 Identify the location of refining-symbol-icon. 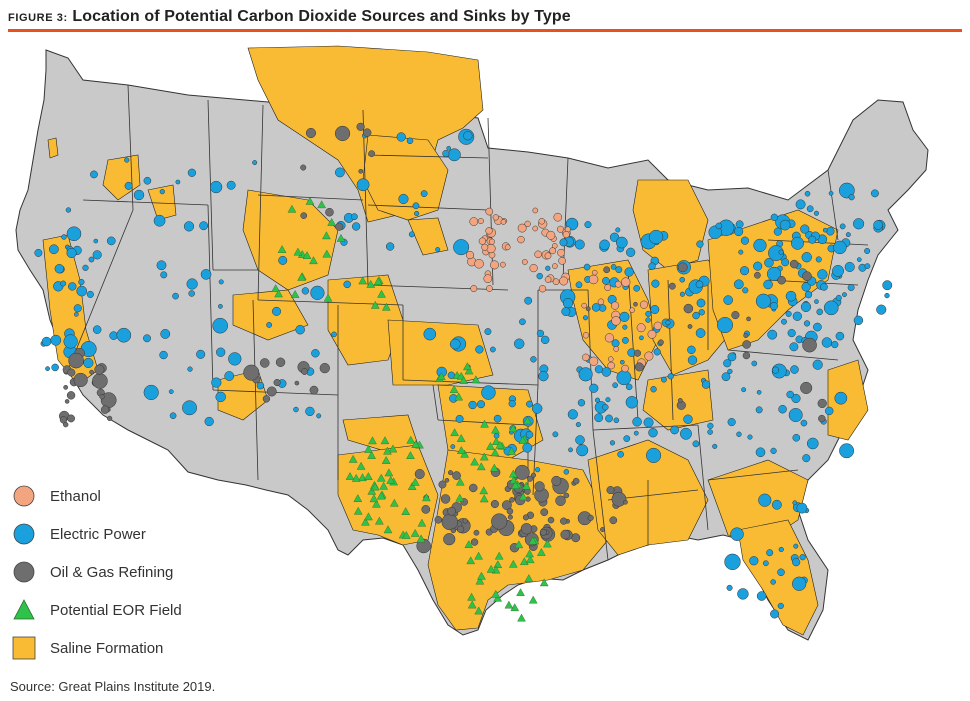
(24, 572).